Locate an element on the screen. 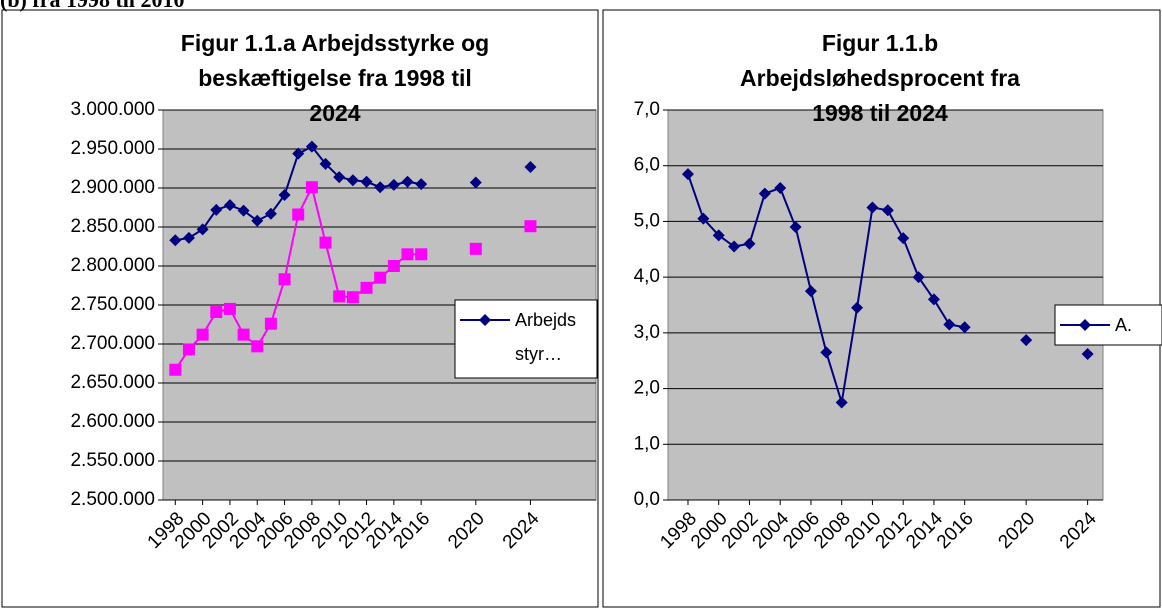 The height and width of the screenshot is (608, 1162). y-tick-label: 2.600.000 is located at coordinates (112, 421).